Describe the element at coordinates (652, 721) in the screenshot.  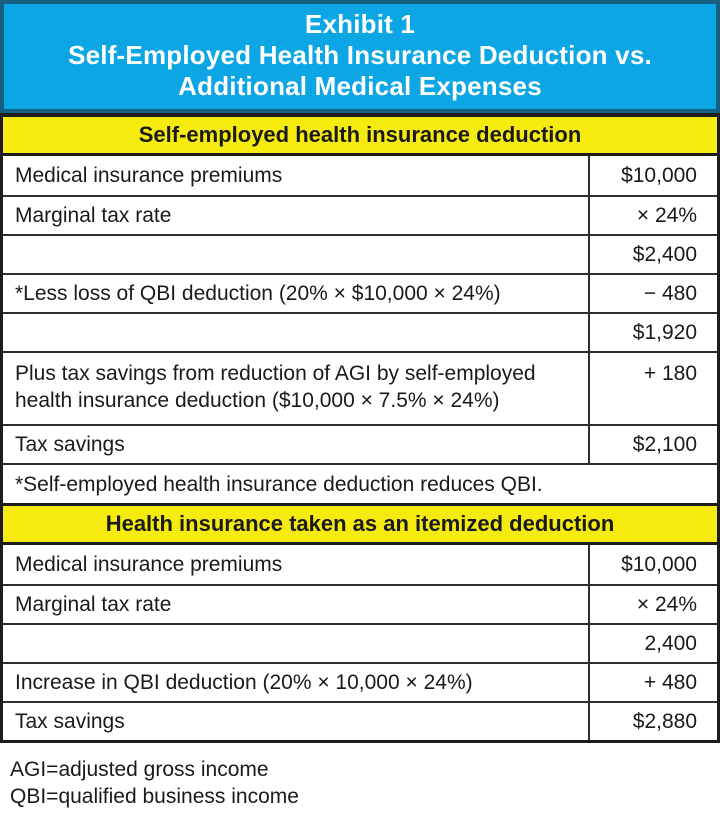
I see `row-value: $2,880` at that location.